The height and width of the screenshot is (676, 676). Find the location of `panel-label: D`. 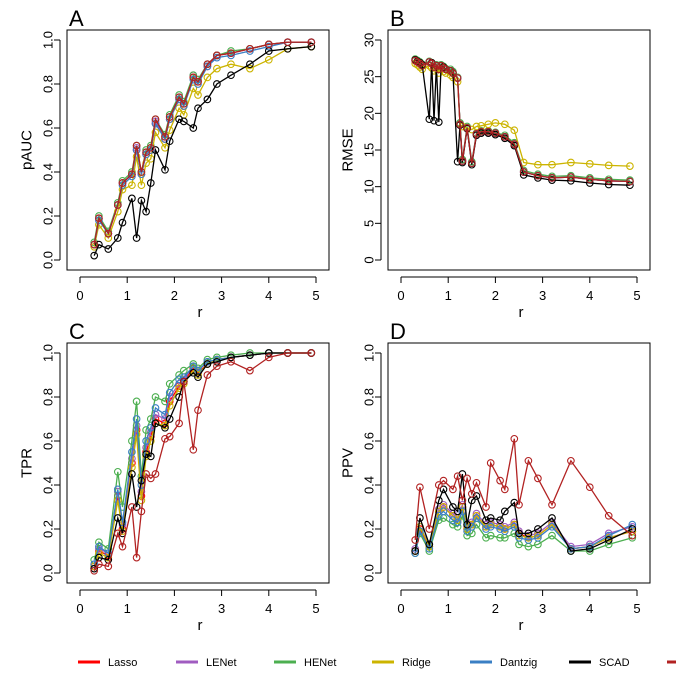

panel-label: D is located at coordinates (398, 331).